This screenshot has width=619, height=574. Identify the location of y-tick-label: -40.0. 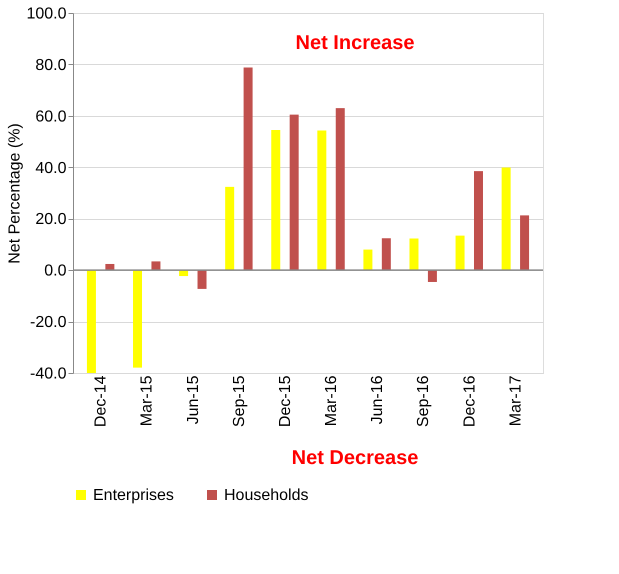
(48, 374).